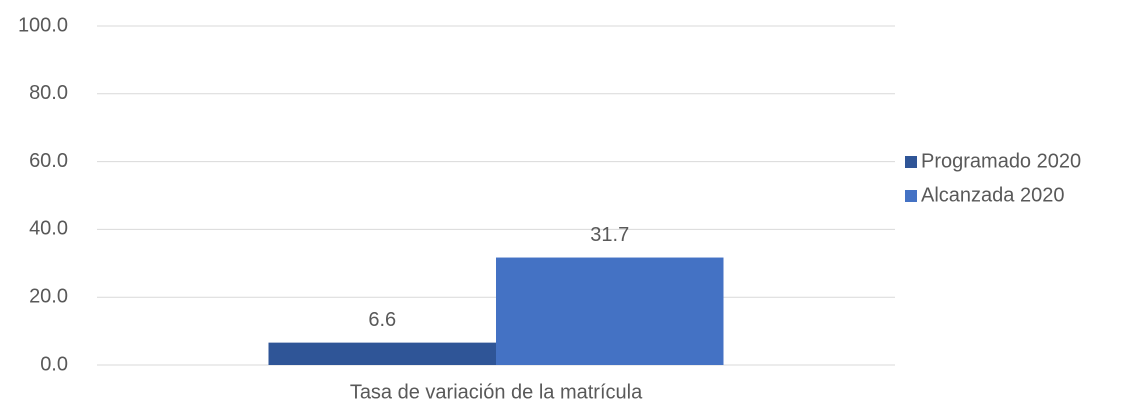 The height and width of the screenshot is (405, 1133). Describe the element at coordinates (48, 161) in the screenshot. I see `y-tick-label: 60.0` at that location.